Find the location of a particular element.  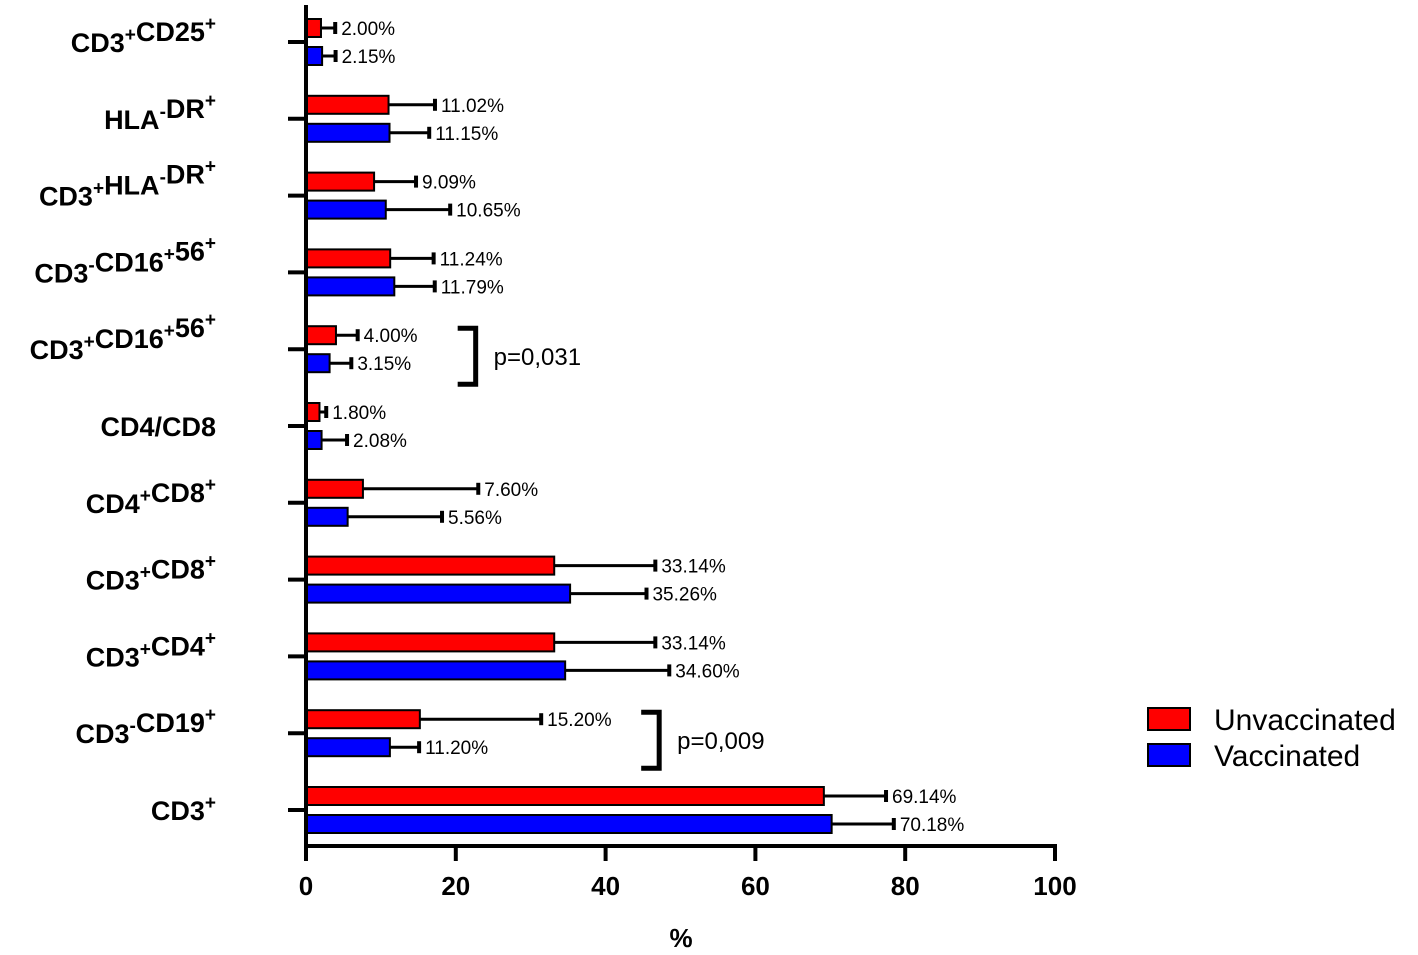

category-label: CD3-CD19+ is located at coordinates (146, 727).